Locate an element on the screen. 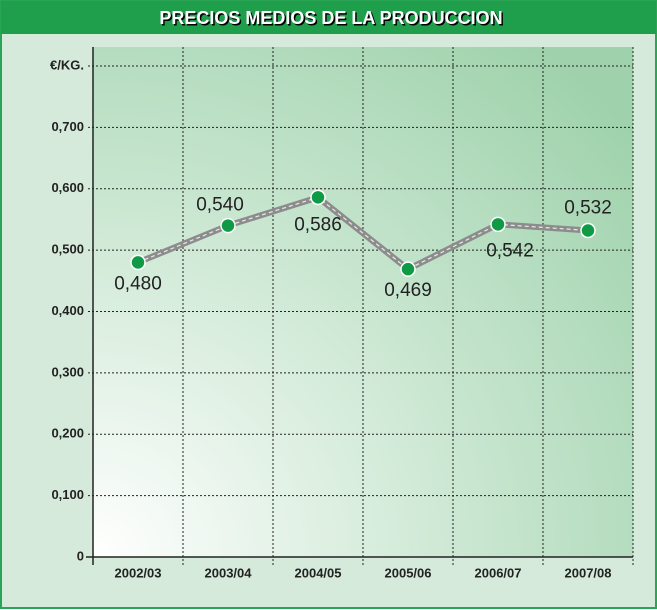  x-tick-label: 2004/05 is located at coordinates (318, 572).